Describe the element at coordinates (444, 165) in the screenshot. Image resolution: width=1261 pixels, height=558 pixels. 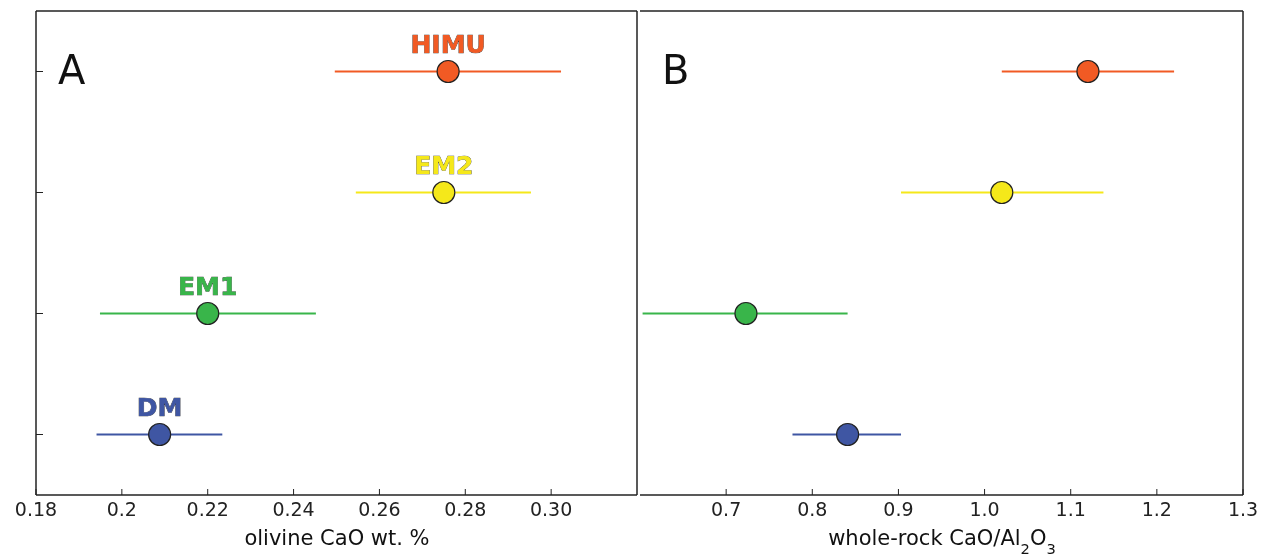
I see `series-label: EM2` at that location.